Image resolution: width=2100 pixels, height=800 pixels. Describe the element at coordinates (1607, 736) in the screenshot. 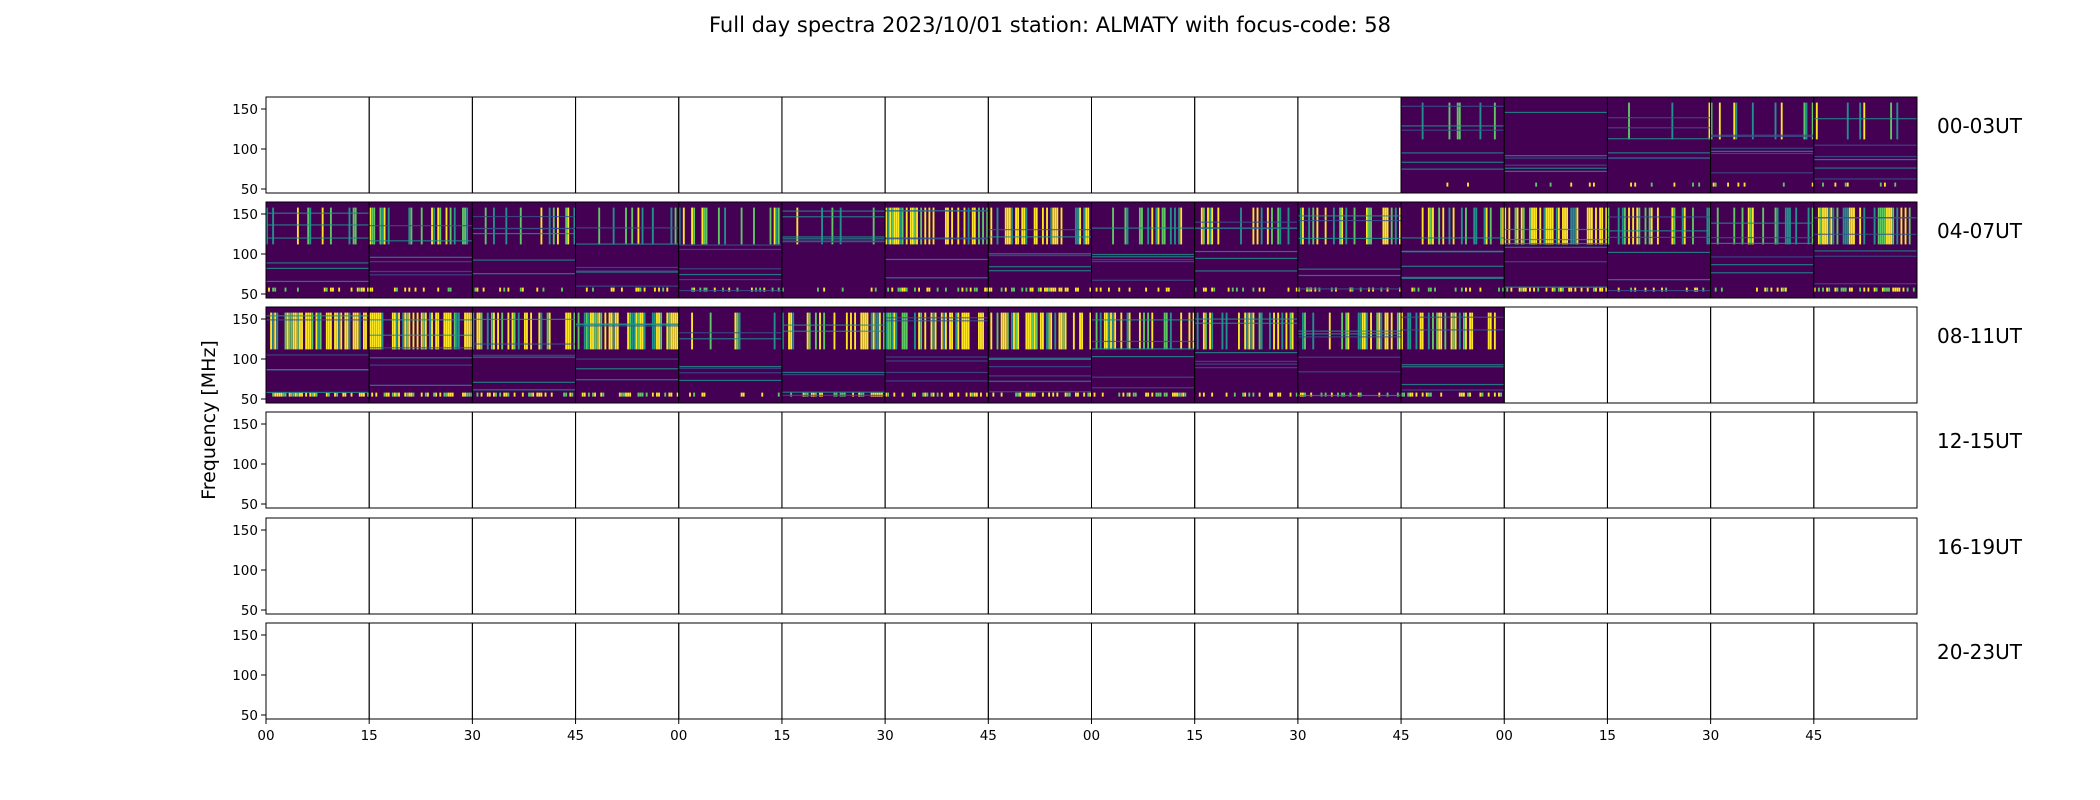

I see `x-tick-label: 15` at that location.